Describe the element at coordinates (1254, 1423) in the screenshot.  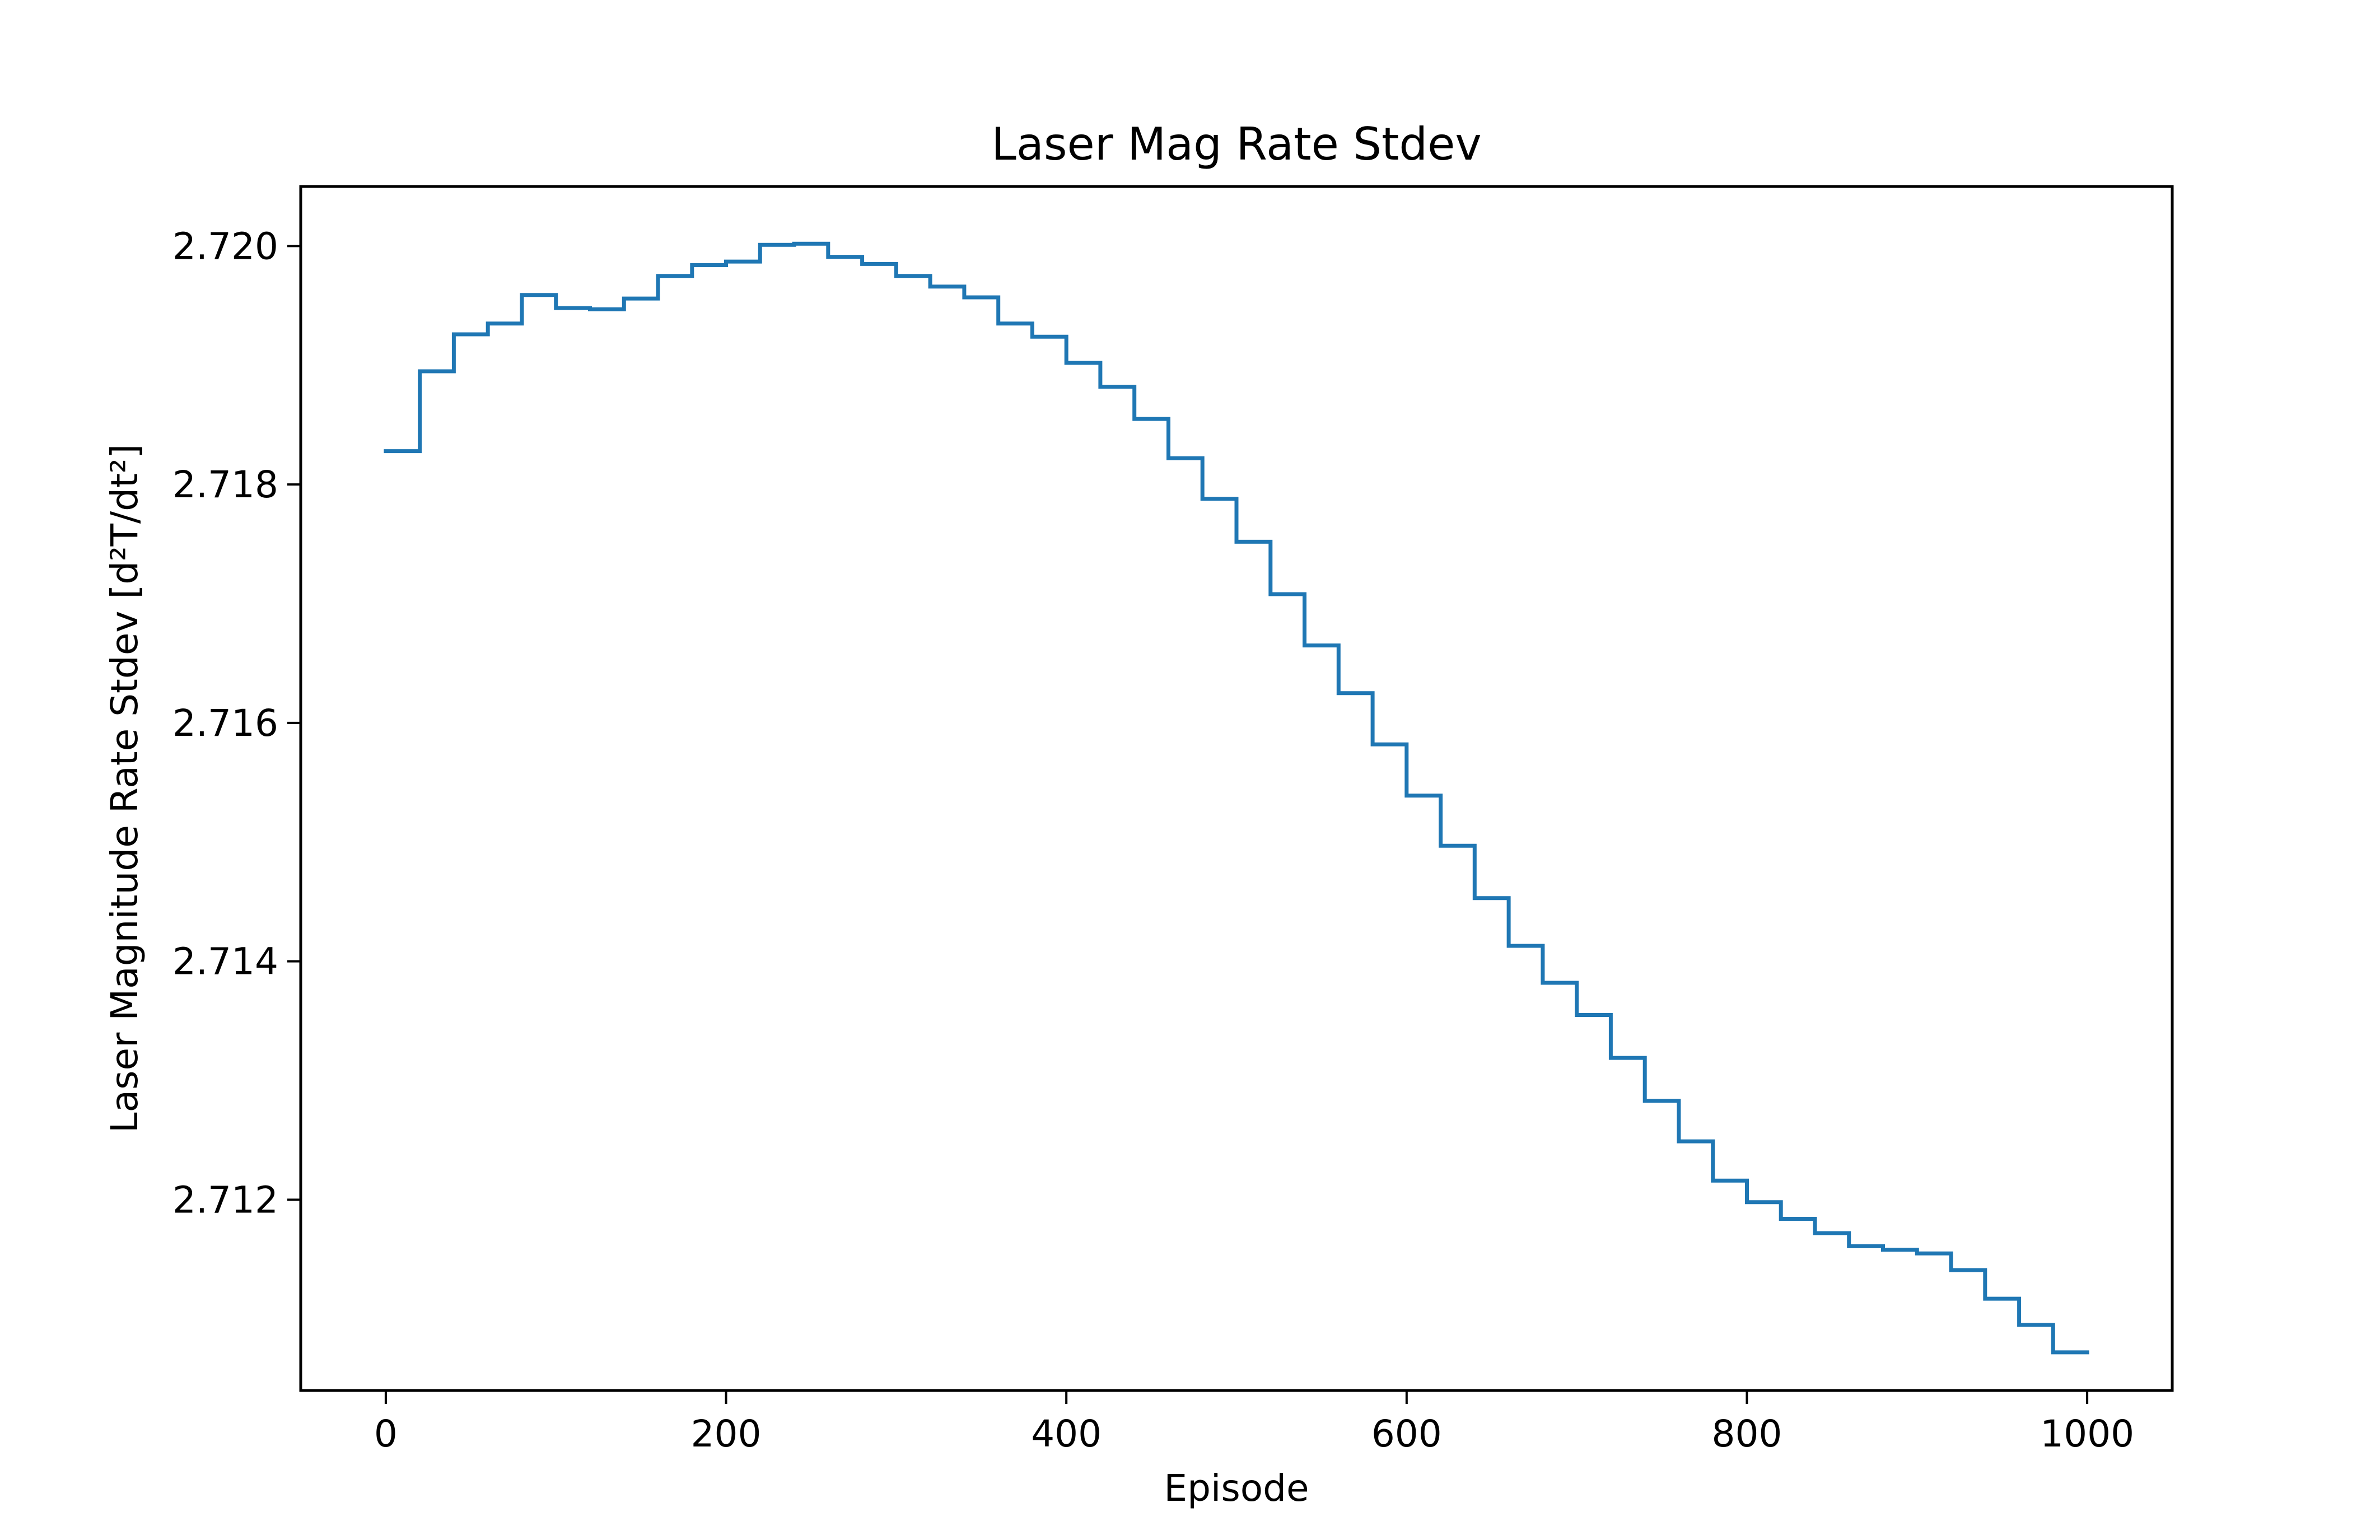
I see `x-axis: 0 200 400 600 800 1000` at that location.